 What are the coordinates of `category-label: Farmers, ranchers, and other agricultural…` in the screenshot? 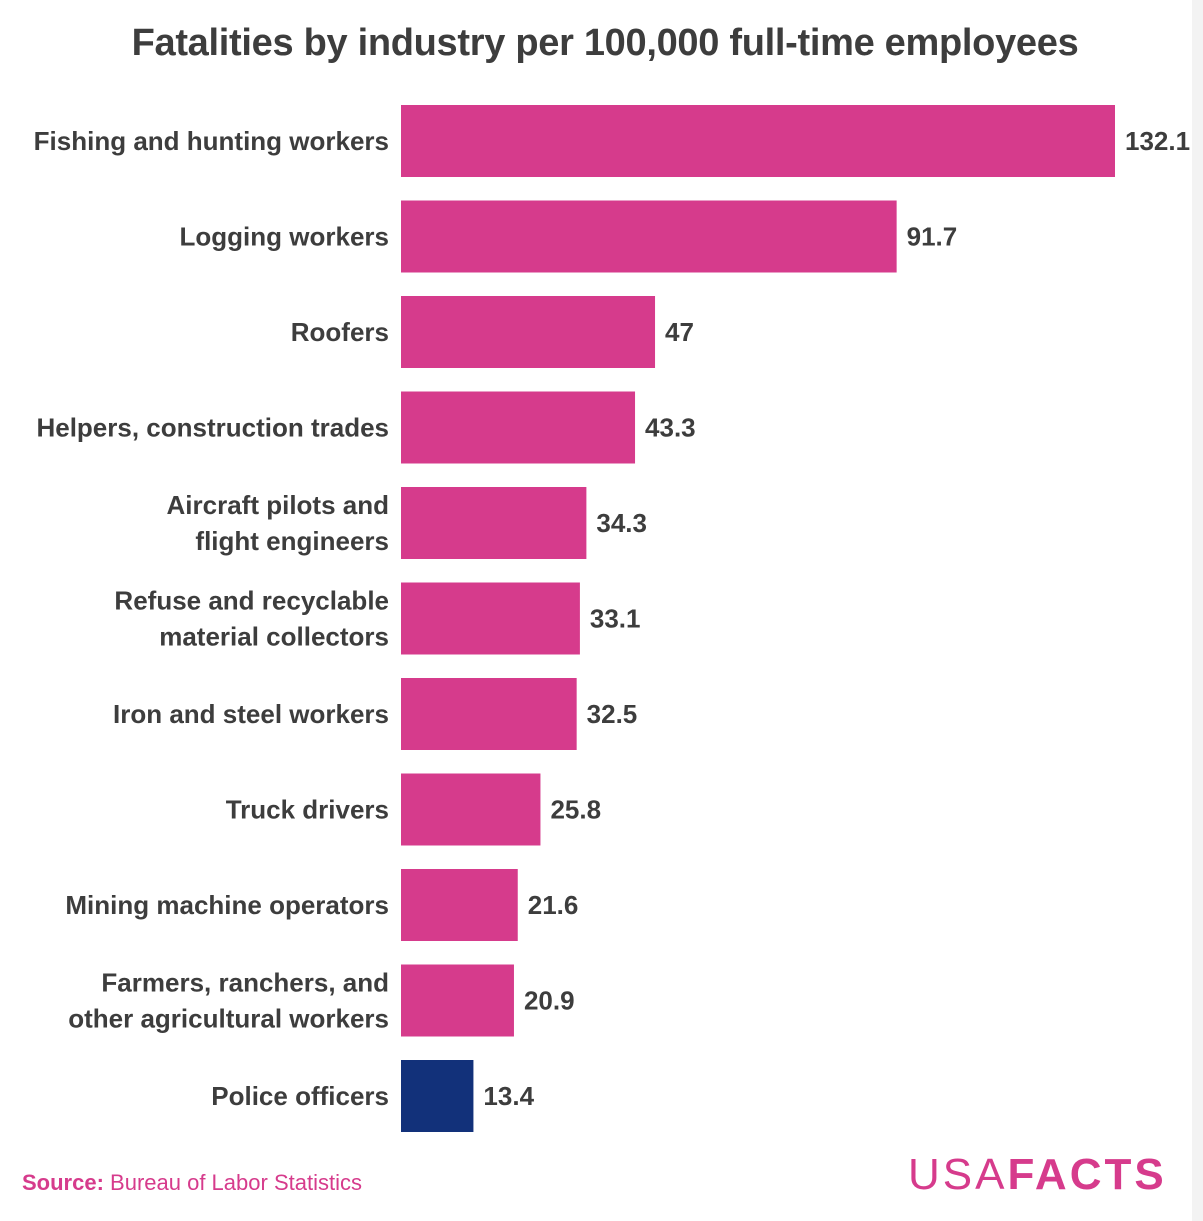 It's located at (228, 1001).